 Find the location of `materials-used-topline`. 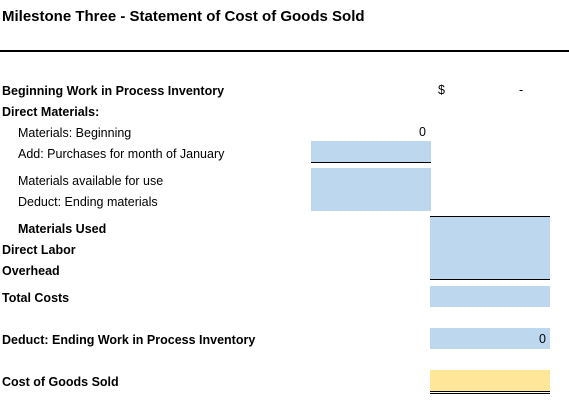

materials-used-topline is located at coordinates (490, 216).